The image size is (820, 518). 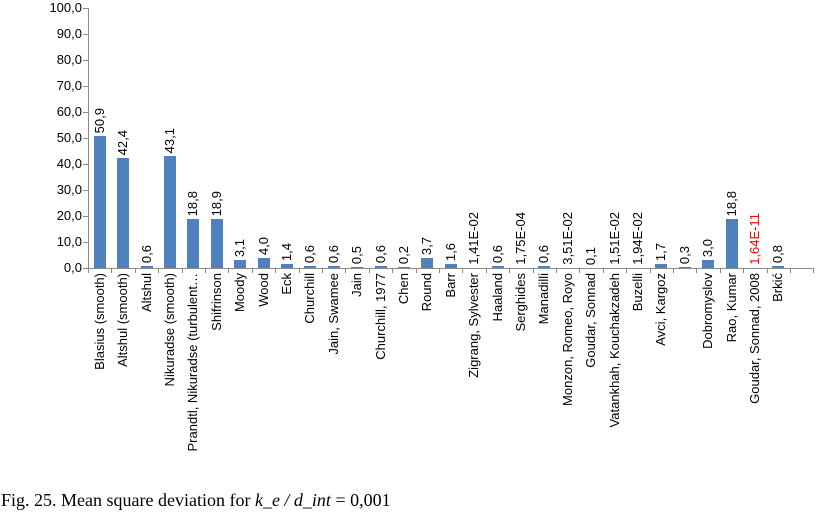 What do you see at coordinates (591, 255) in the screenshot?
I see `bar-value-label: 0,1` at bounding box center [591, 255].